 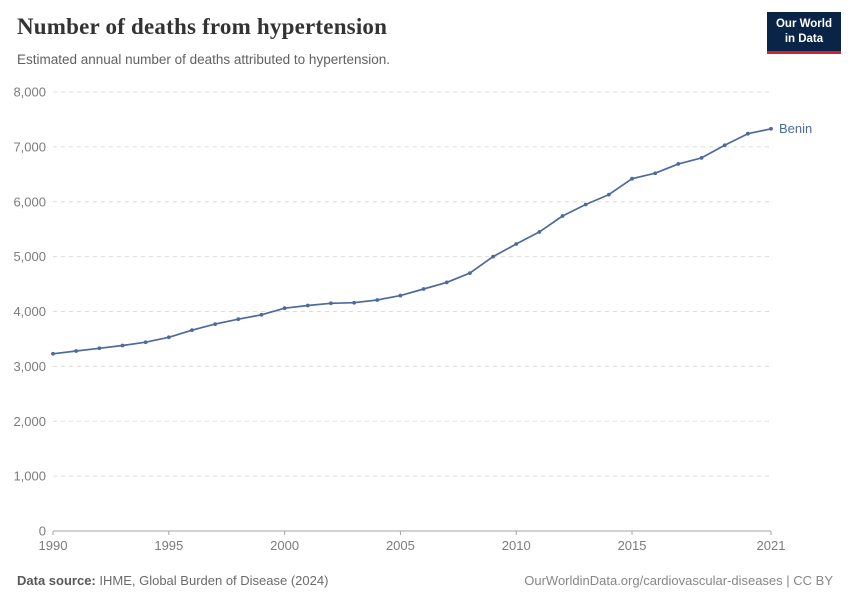 What do you see at coordinates (53, 545) in the screenshot?
I see `x-axis-tick-label: 1990` at bounding box center [53, 545].